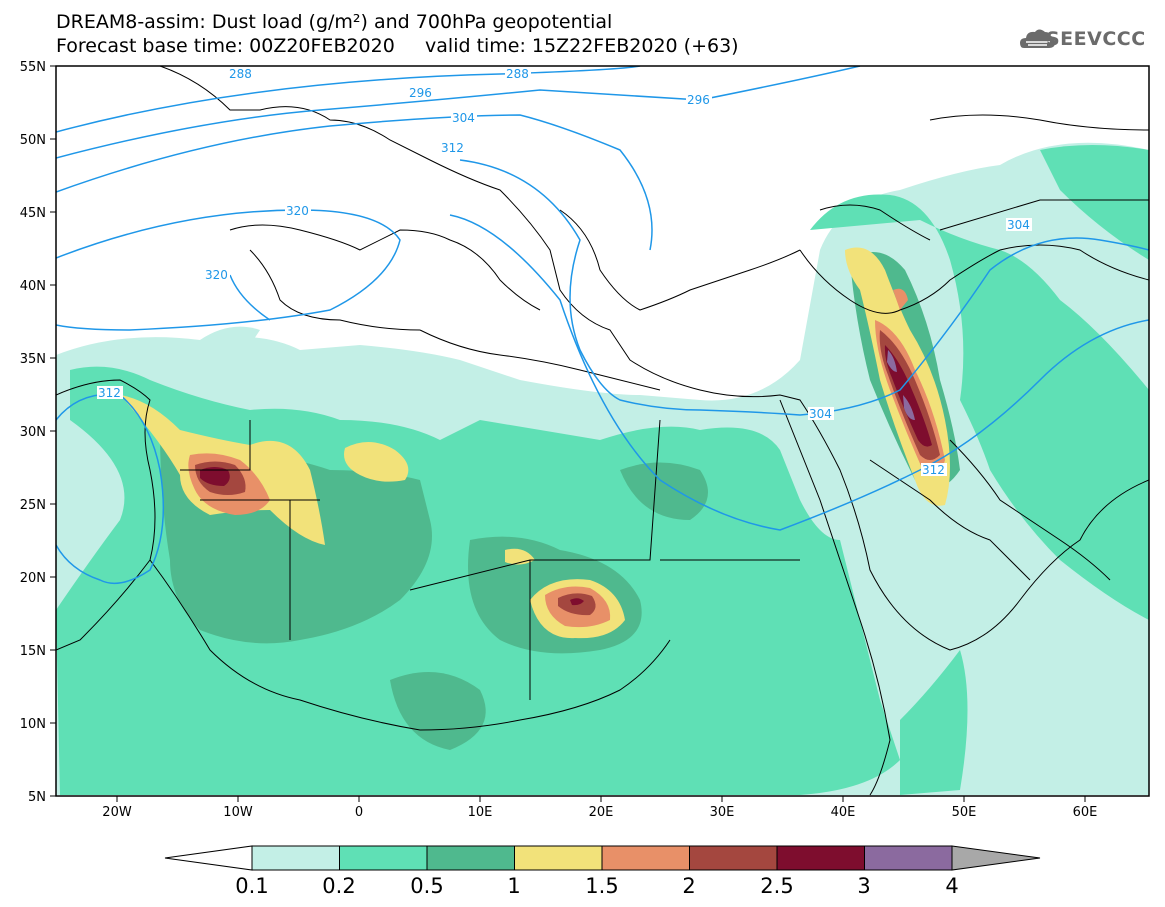 This screenshot has width=1165, height=907. What do you see at coordinates (843, 812) in the screenshot?
I see `lon-label: 40E` at bounding box center [843, 812].